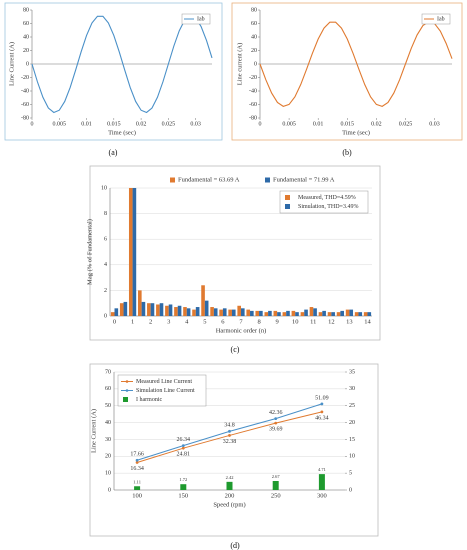 Image resolution: width=467 pixels, height=550 pixels. What do you see at coordinates (132, 321) in the screenshot?
I see `x-tick-label: 1` at bounding box center [132, 321].